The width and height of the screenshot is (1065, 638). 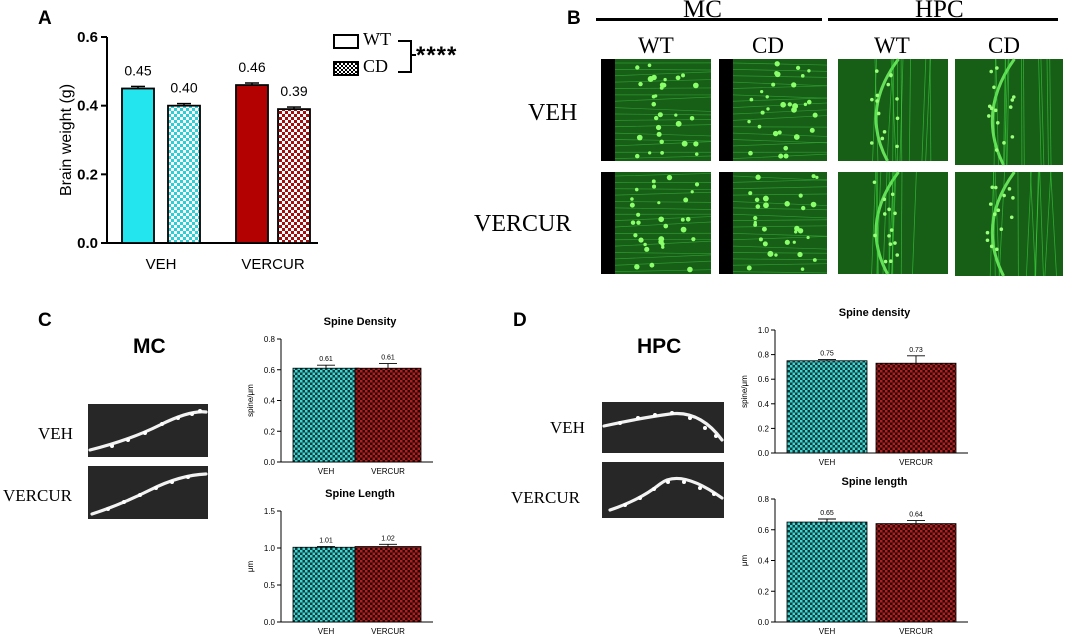 I want to click on panel-label-b: B, so click(x=574, y=18).